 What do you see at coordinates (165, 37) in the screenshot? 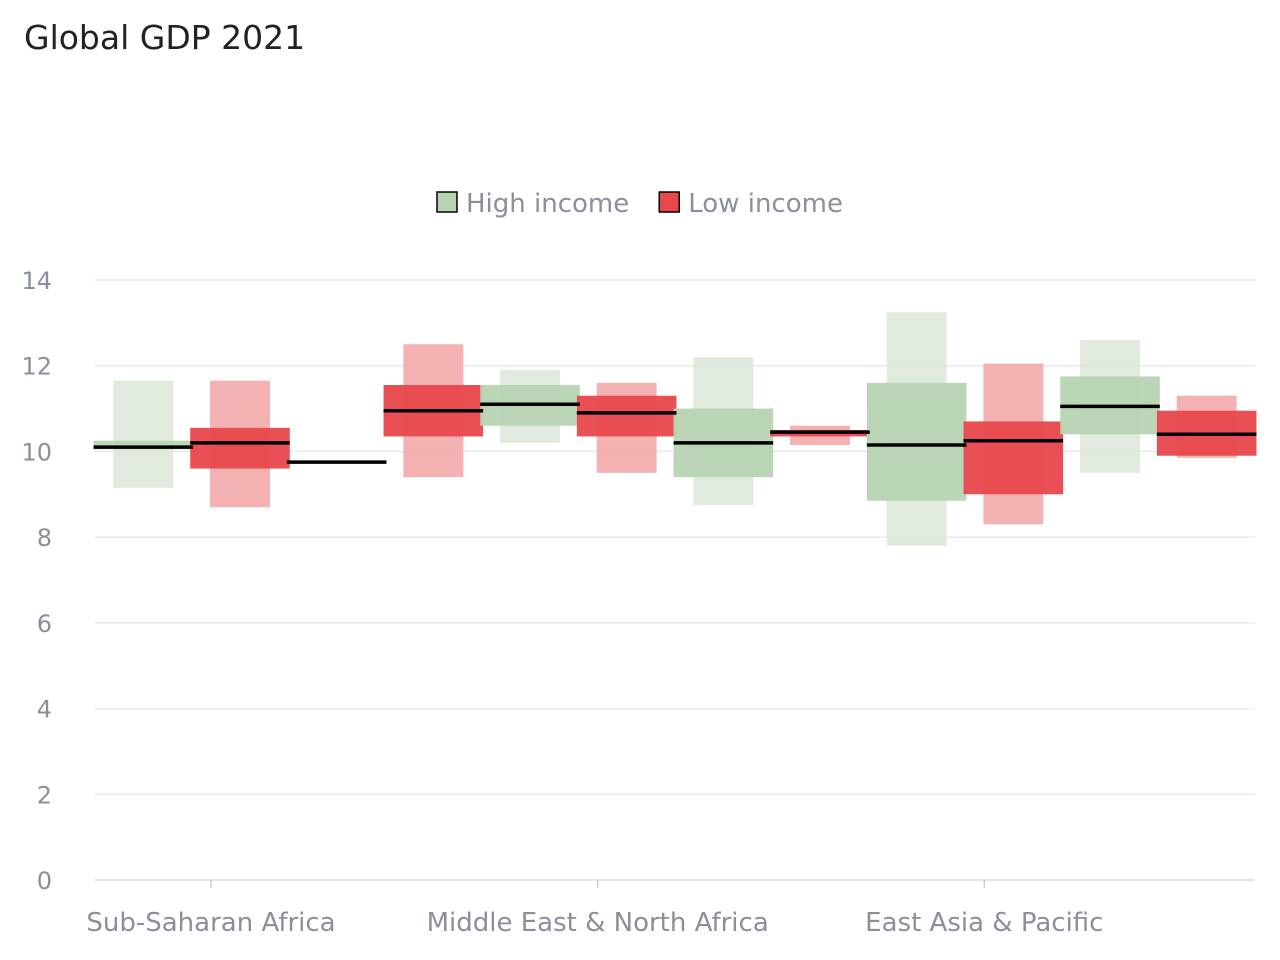
I see `chart-title: Global GDP 2021` at bounding box center [165, 37].